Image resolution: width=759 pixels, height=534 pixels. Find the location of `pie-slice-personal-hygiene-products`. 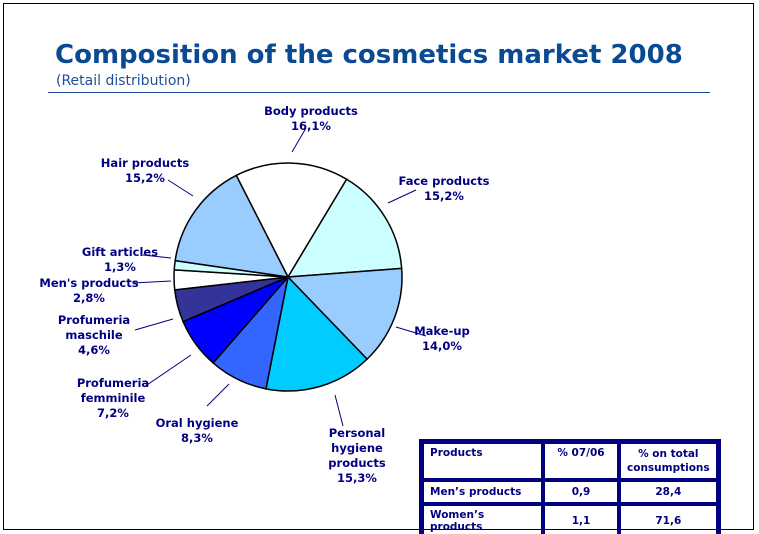

pie-slice-personal-hygiene-products is located at coordinates (317, 333).